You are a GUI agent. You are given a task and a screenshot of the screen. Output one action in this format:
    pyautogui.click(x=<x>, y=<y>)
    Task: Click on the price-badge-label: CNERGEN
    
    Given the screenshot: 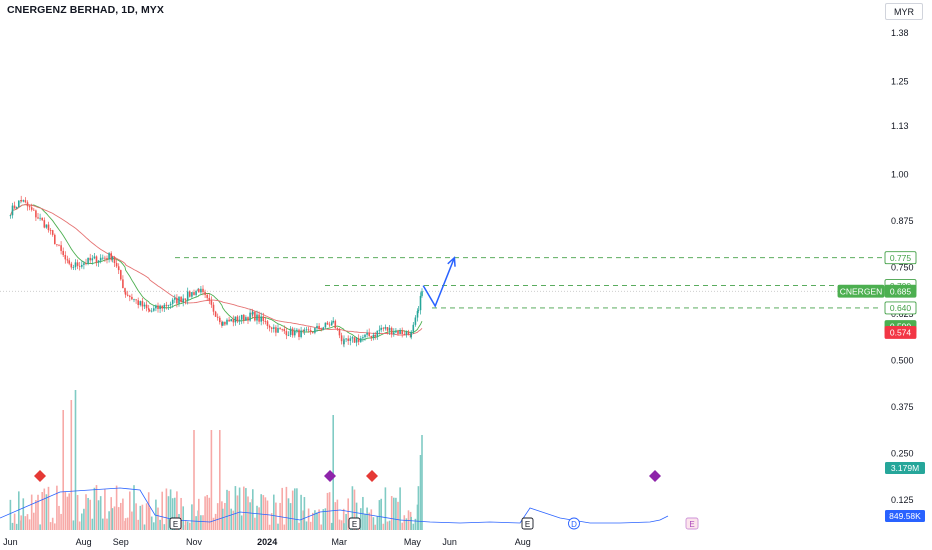 What is the action you would take?
    pyautogui.click(x=861, y=291)
    